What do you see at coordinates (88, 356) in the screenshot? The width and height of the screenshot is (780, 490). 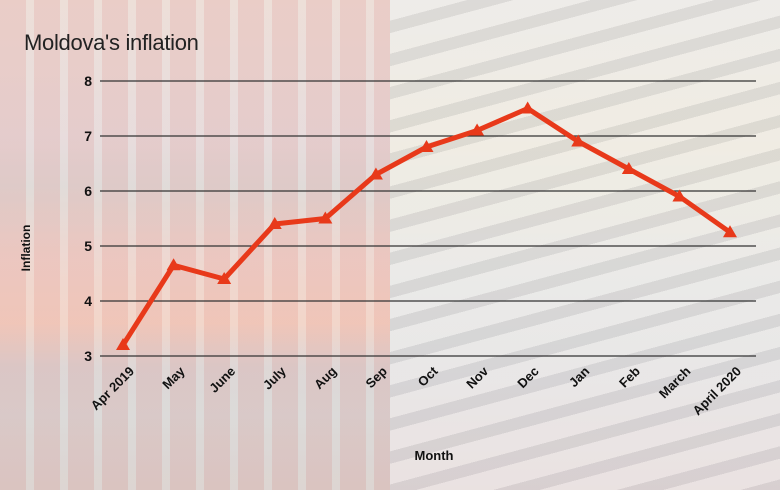 I see `y-tick-label: 3` at bounding box center [88, 356].